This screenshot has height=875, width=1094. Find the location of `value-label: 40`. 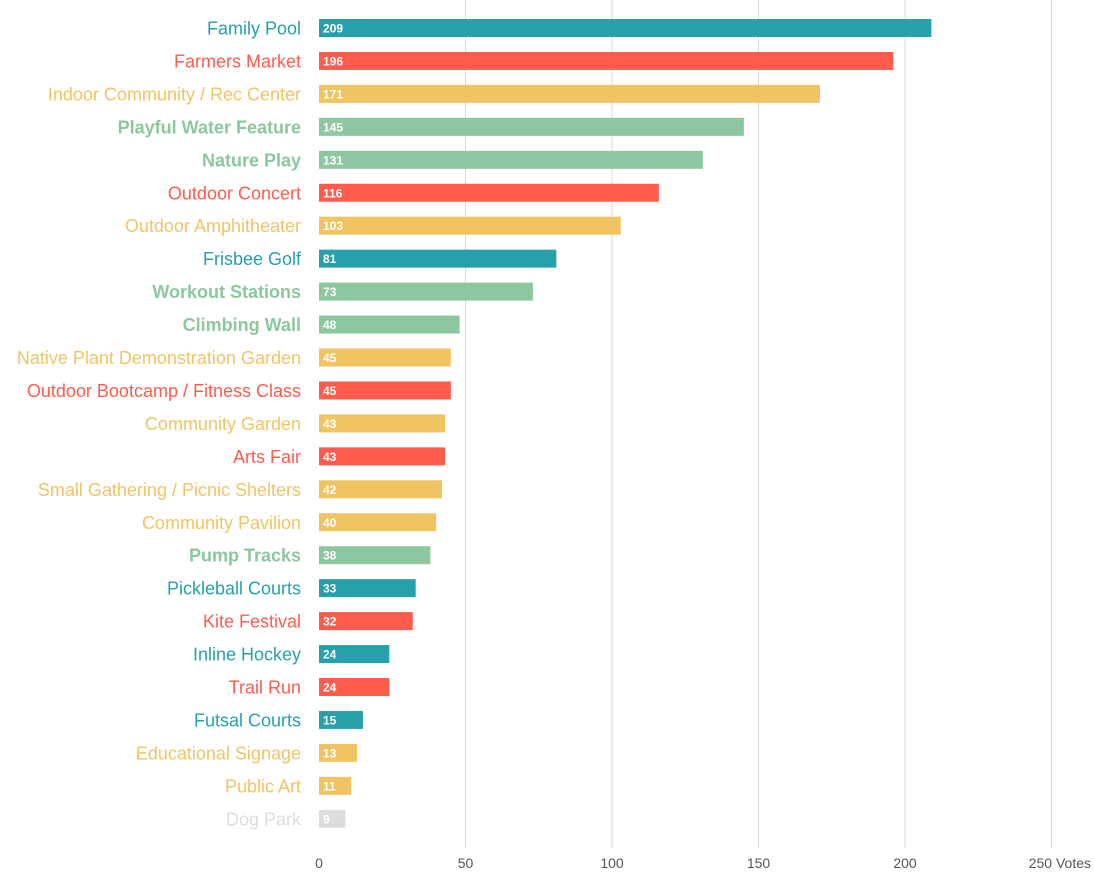

value-label: 40 is located at coordinates (330, 523).